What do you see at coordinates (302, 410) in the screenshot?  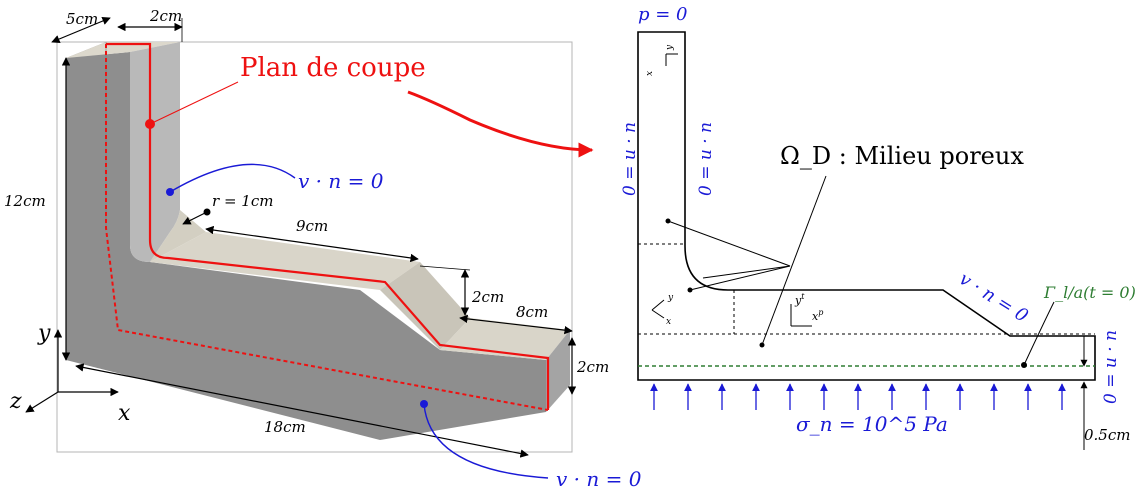 I see `dim-18cm-arrow` at bounding box center [302, 410].